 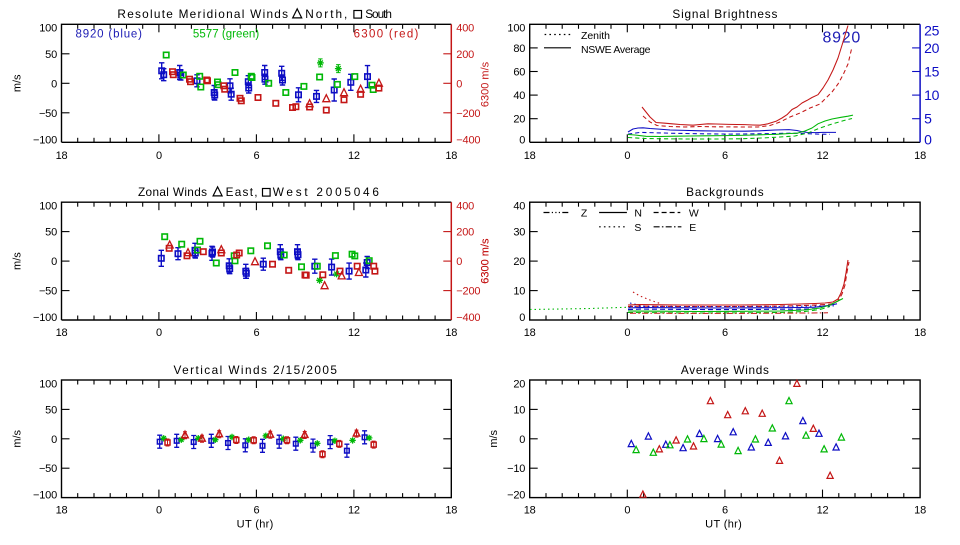 What do you see at coordinates (326, 192) in the screenshot?
I see `svg-text: West 2005046` at bounding box center [326, 192].